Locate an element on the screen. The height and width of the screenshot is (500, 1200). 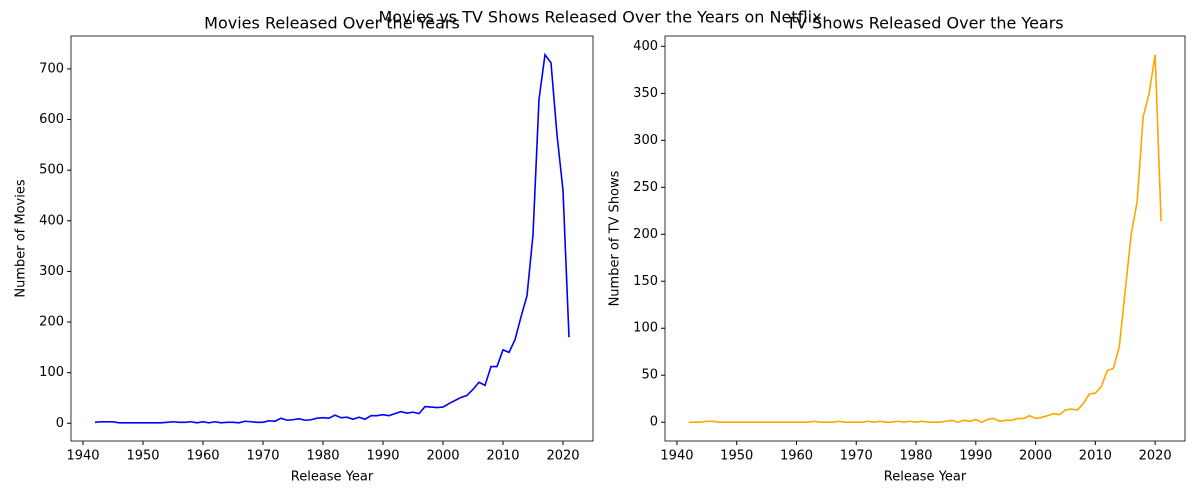
y-tick-label: 500 is located at coordinates (51, 170).